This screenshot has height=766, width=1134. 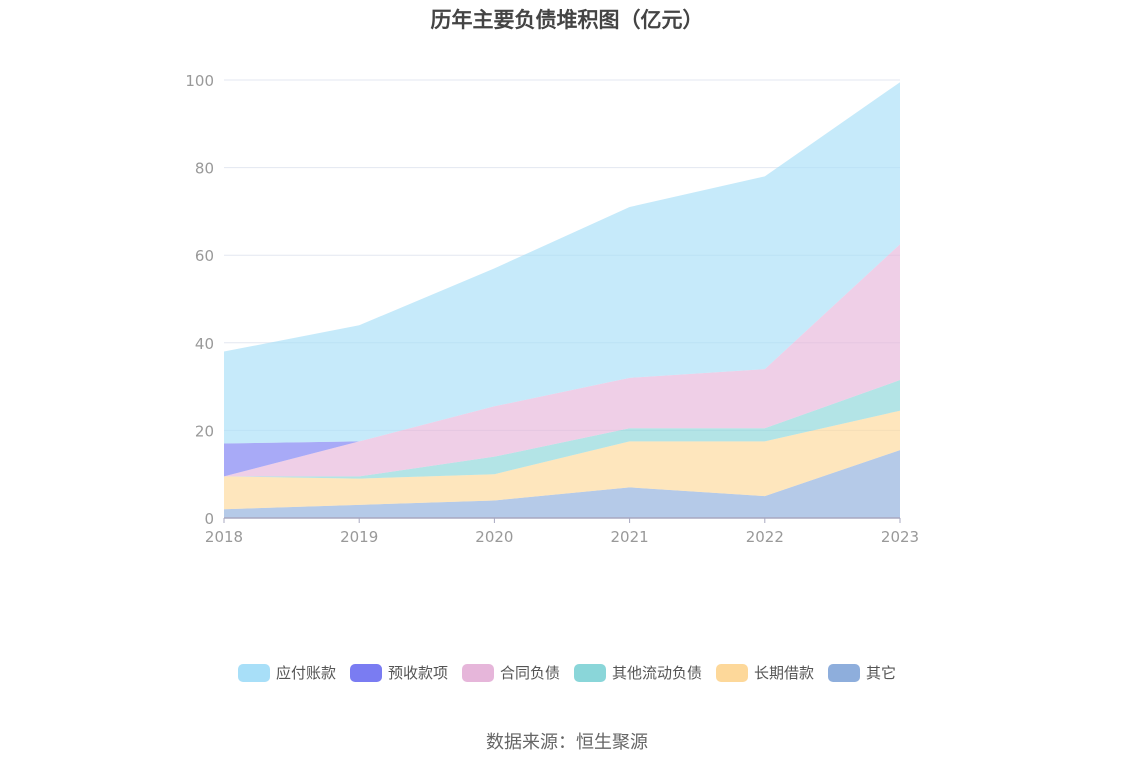 I want to click on data-source: 数据来源：恒生聚源, so click(x=567, y=742).